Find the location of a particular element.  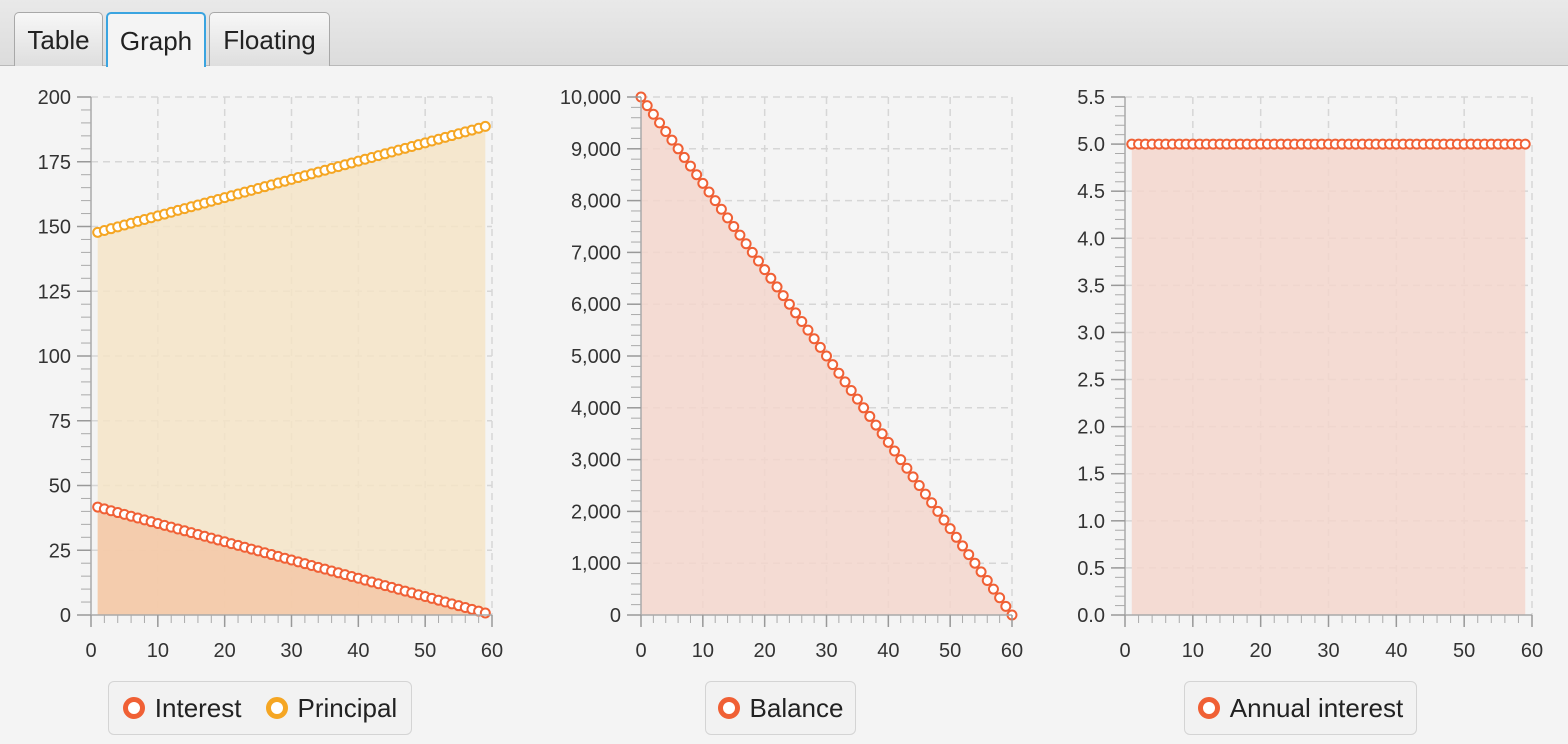

x-tick-label: 0 is located at coordinates (1124, 651).